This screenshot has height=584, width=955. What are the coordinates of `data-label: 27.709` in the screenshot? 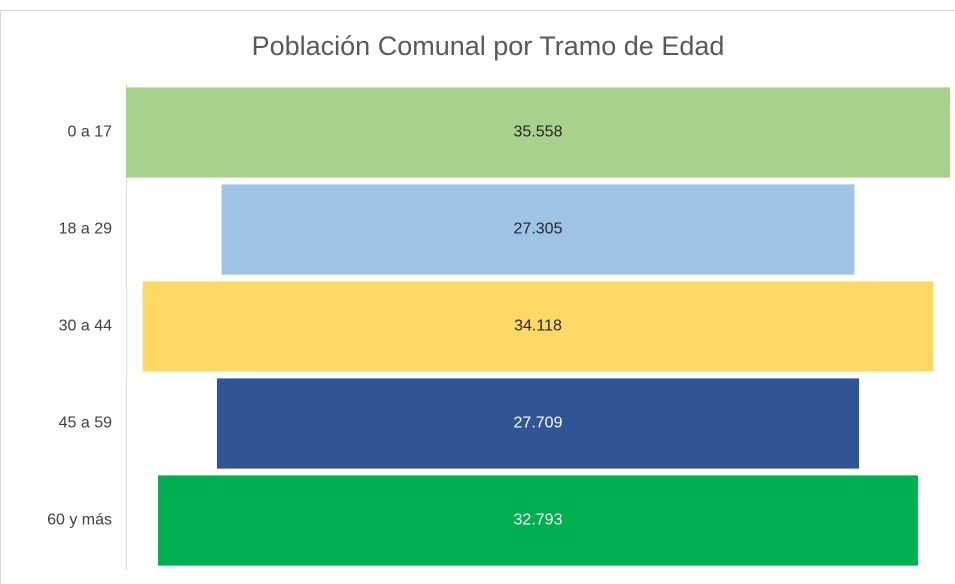 It's located at (538, 423).